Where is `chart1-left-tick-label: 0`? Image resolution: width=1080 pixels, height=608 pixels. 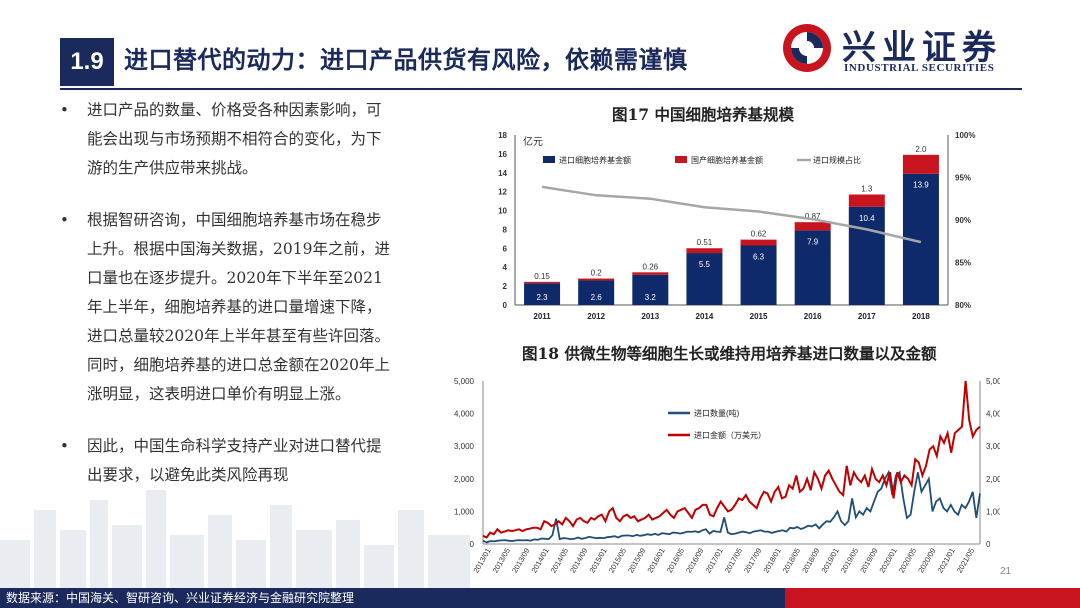 chart1-left-tick-label: 0 is located at coordinates (505, 305).